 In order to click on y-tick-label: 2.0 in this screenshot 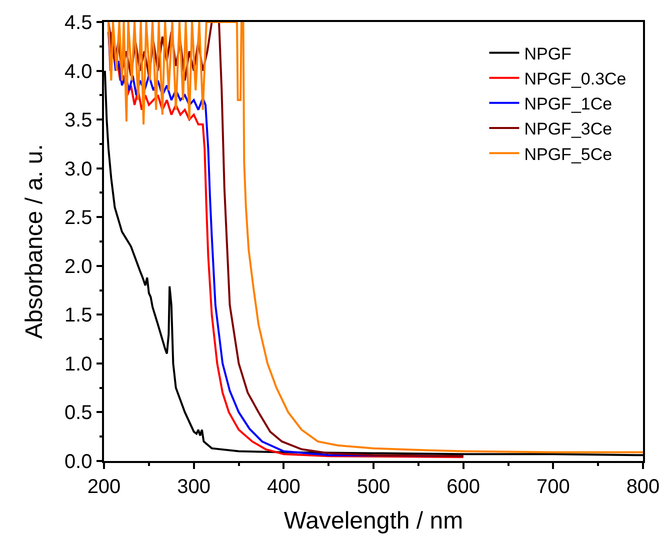, I will do `click(78, 267)`.